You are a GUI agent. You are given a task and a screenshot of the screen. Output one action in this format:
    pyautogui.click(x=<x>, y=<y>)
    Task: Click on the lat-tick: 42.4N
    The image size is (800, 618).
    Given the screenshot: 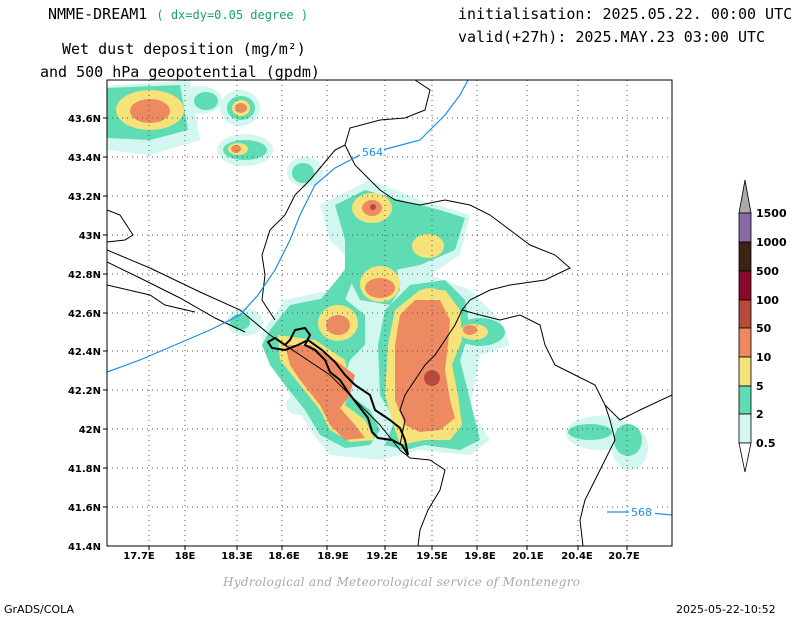 What is the action you would take?
    pyautogui.click(x=84, y=352)
    